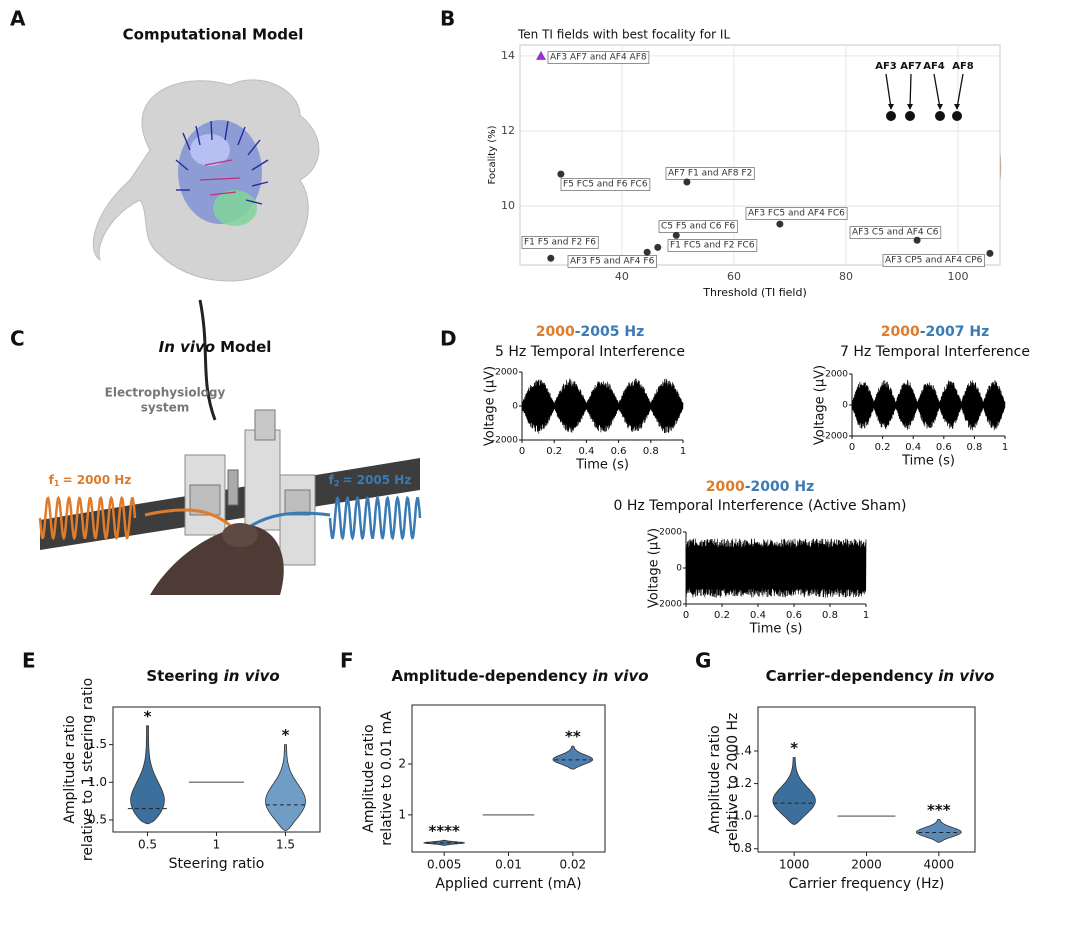 This screenshot has width=1080, height=927. I want to click on title-main: Carrier-dependency, so click(850, 676).